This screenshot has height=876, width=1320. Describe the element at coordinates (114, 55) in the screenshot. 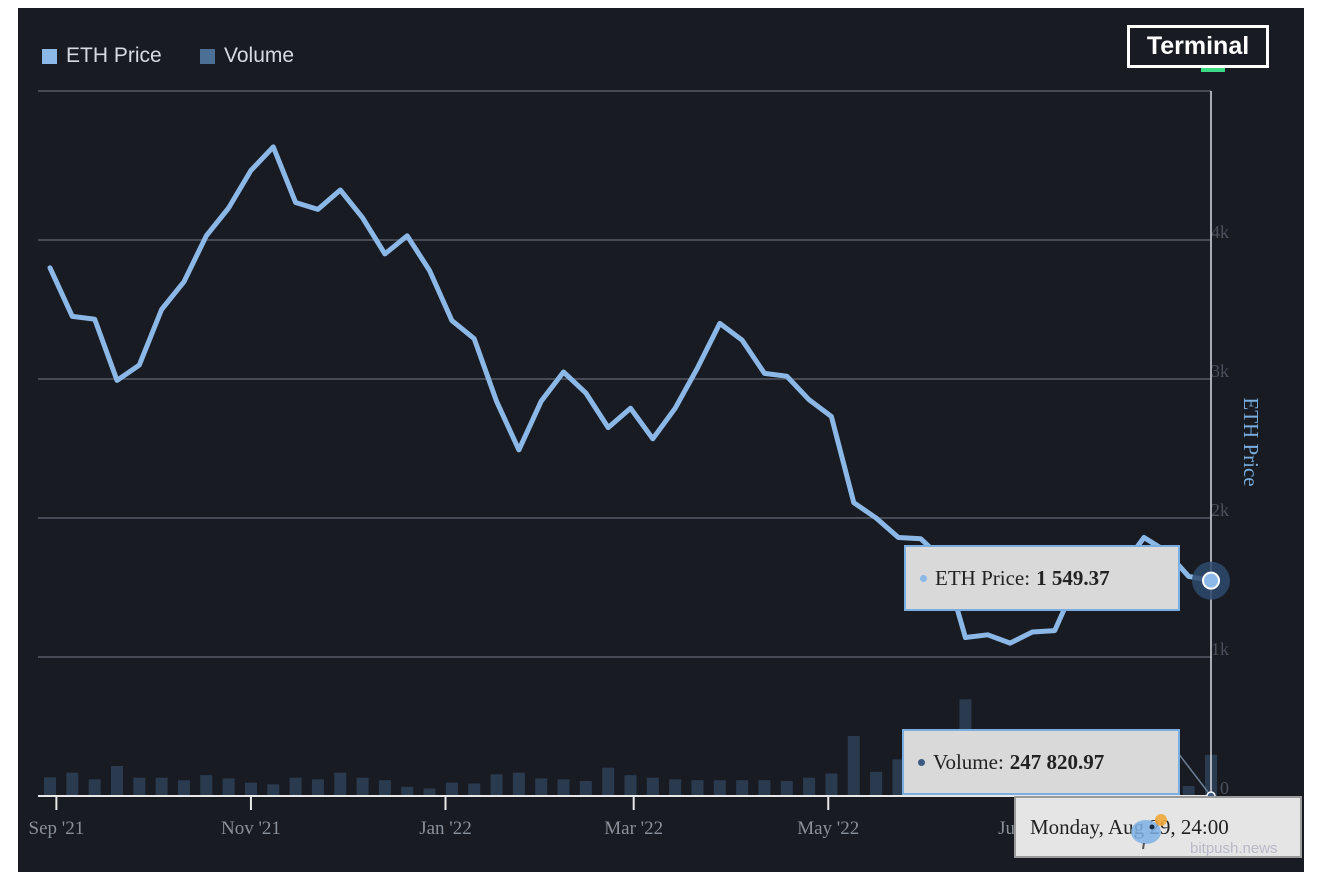

I see `legend-label-eth-price: ETH Price` at that location.